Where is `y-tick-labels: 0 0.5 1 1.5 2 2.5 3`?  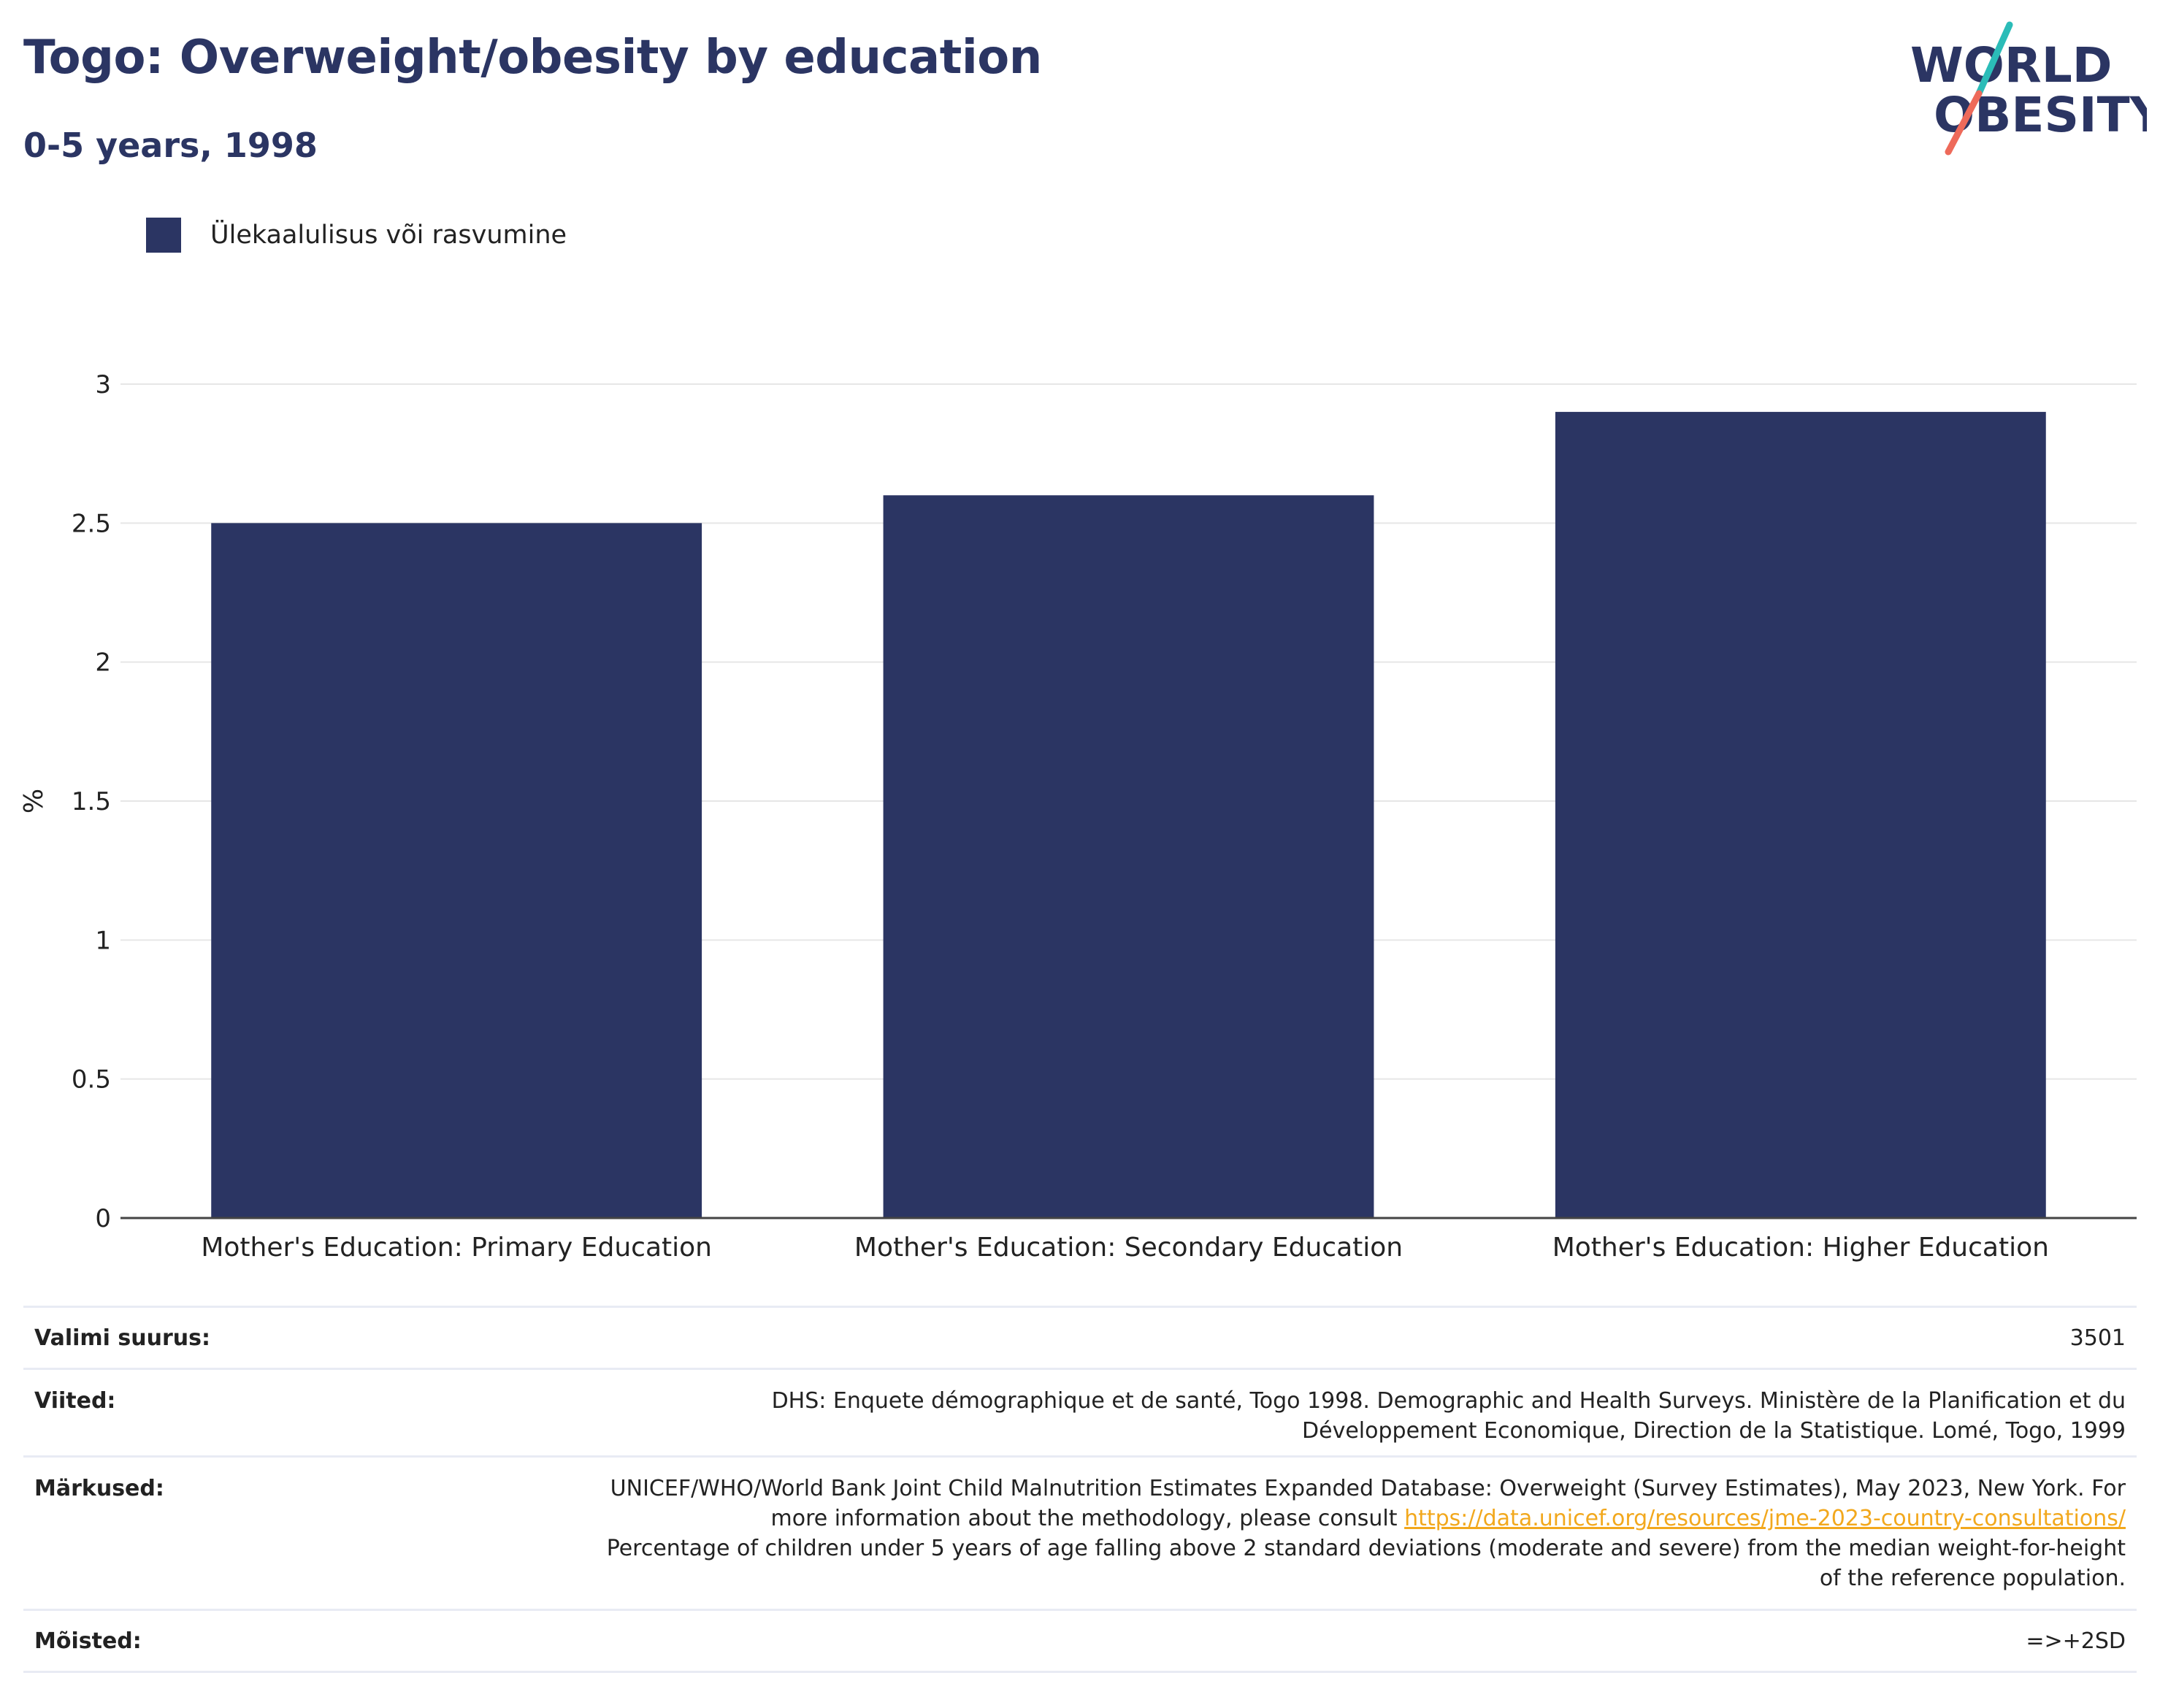
y-tick-labels: 0 0.5 1 1.5 2 2.5 3 is located at coordinates (91, 801).